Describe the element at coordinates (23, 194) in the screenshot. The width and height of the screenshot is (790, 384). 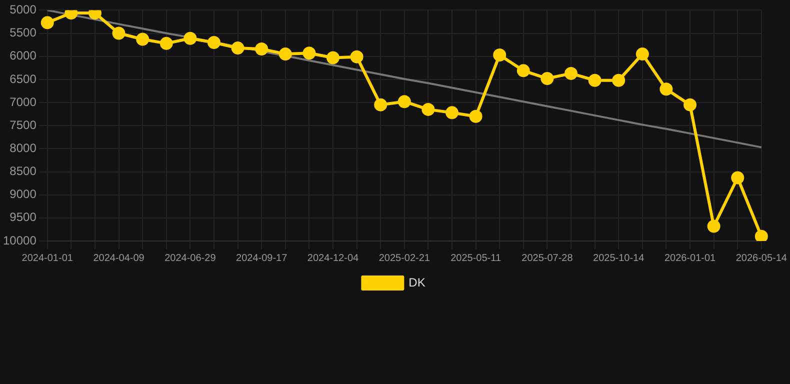
I see `y-tick-label: 9000` at that location.